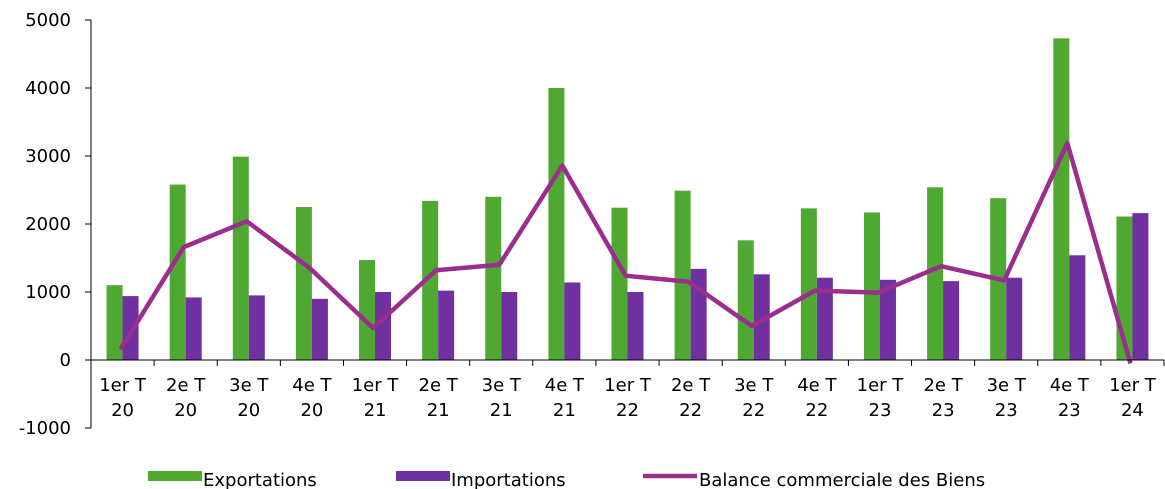  Describe the element at coordinates (48, 224) in the screenshot. I see `y-tick-label: 2000` at that location.